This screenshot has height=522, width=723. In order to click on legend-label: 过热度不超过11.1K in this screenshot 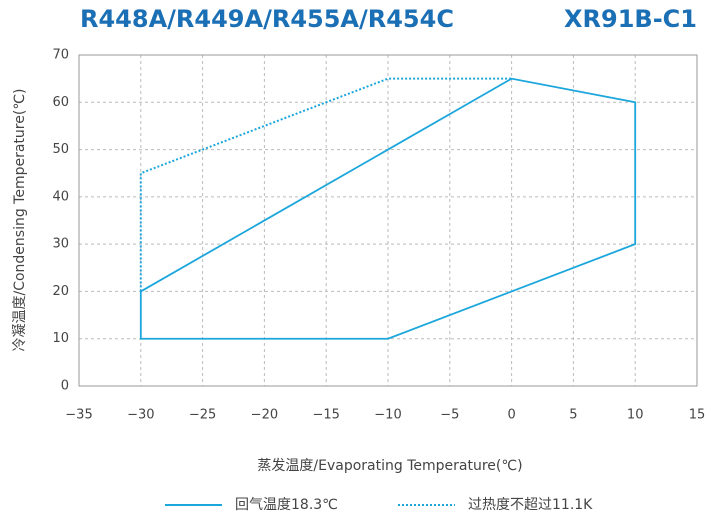, I will do `click(530, 505)`.